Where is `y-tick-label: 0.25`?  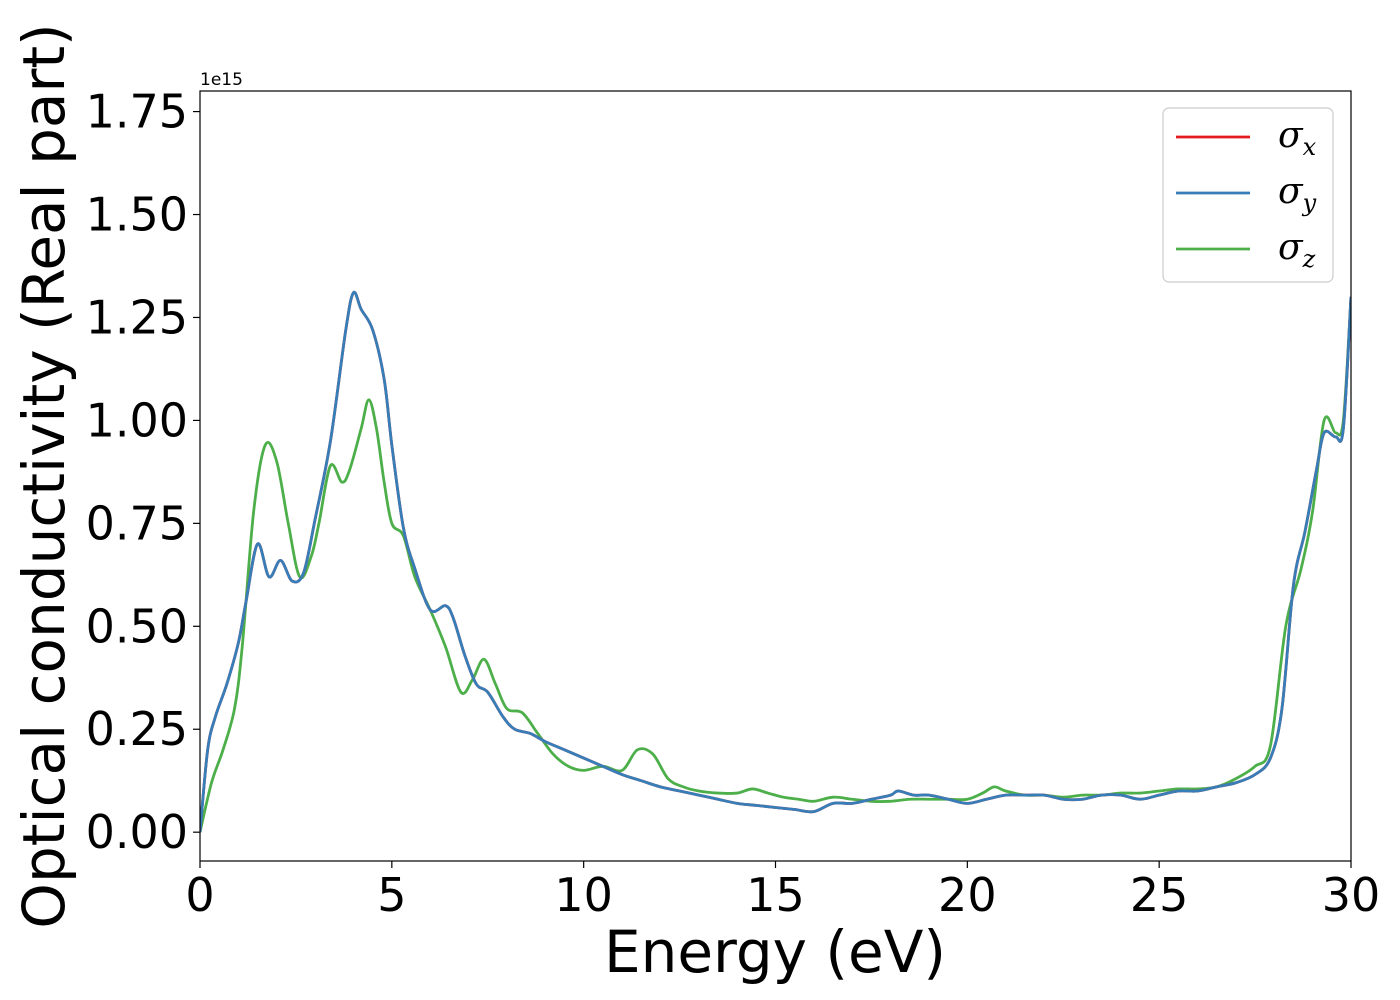
y-tick-label: 0.25 is located at coordinates (137, 729).